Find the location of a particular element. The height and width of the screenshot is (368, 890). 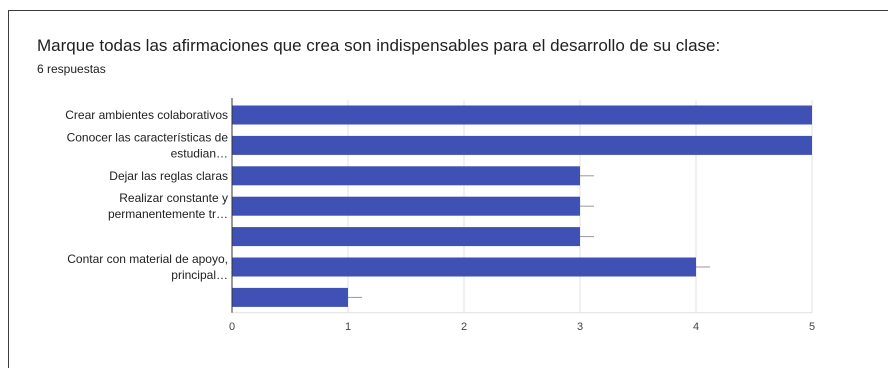

x-tick-label: 4 is located at coordinates (696, 327).